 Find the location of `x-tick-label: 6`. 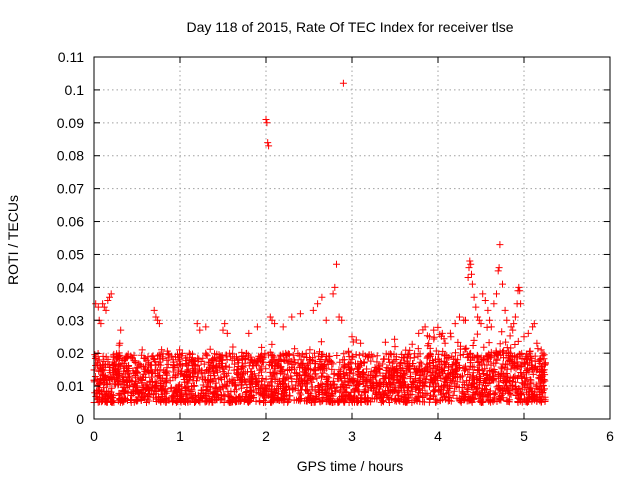

x-tick-label: 6 is located at coordinates (610, 436).